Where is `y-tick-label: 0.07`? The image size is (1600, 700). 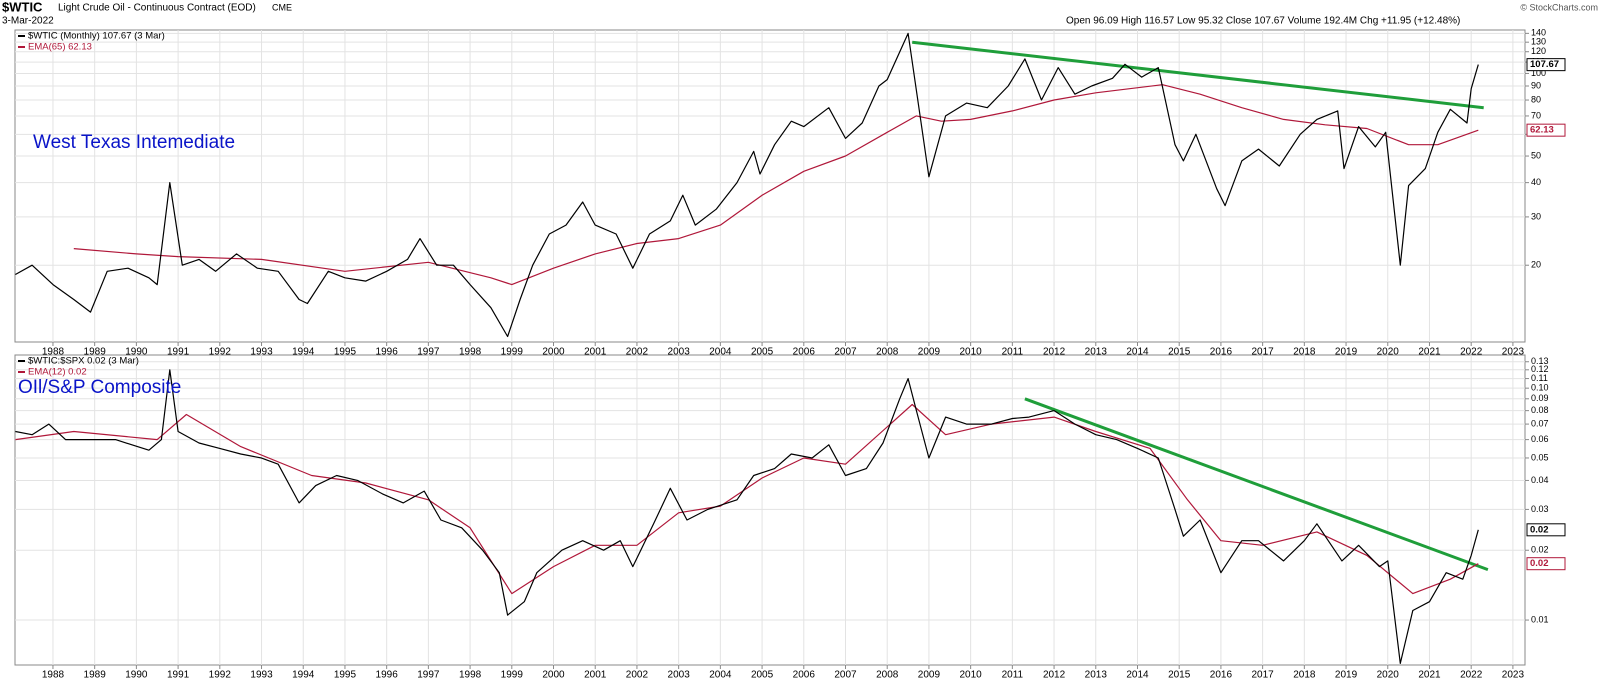 y-tick-label: 0.07 is located at coordinates (1540, 423).